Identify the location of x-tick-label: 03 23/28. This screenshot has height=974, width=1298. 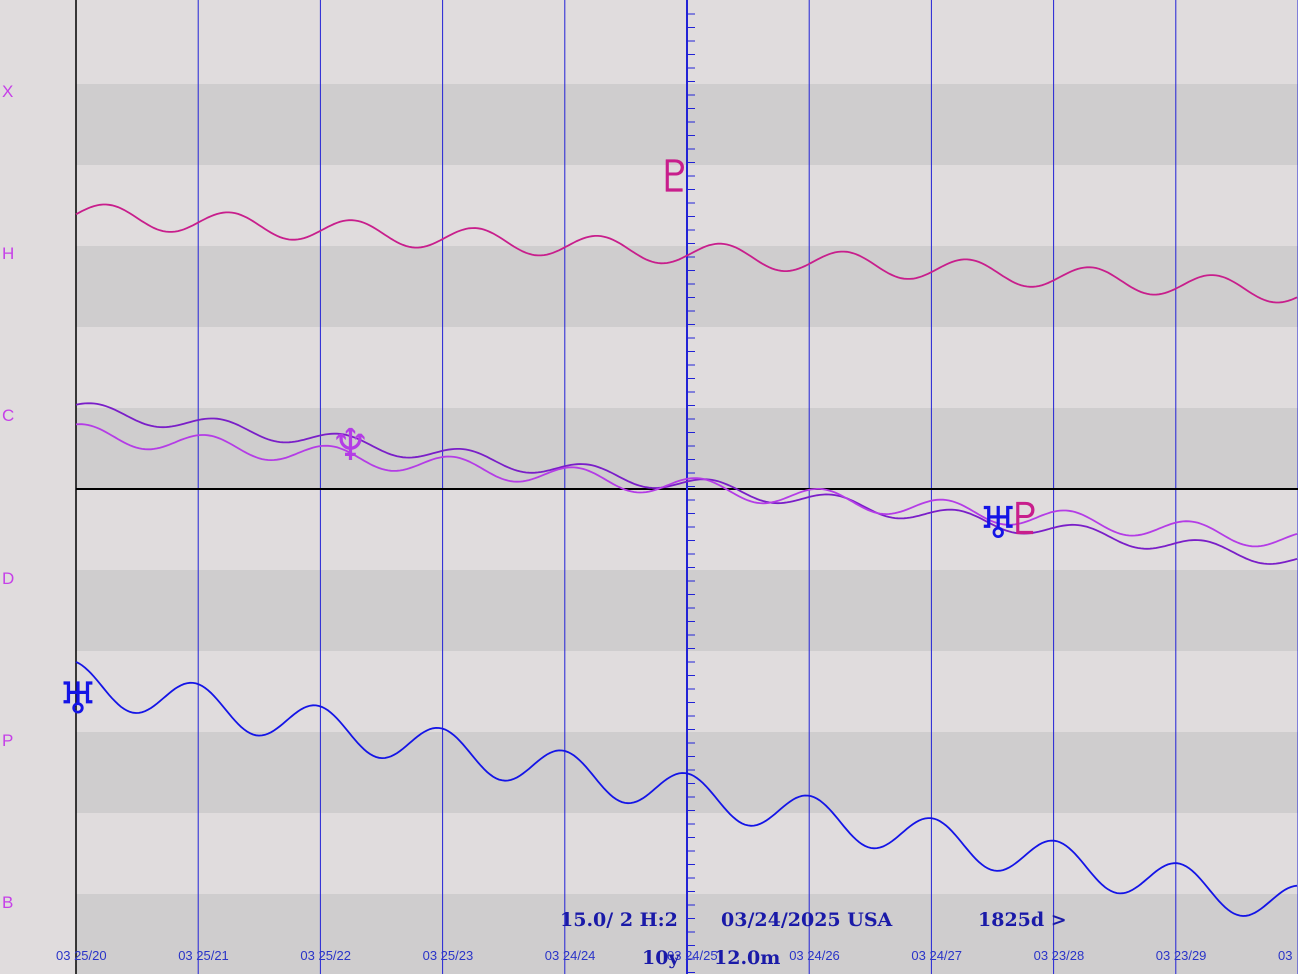
(1059, 955).